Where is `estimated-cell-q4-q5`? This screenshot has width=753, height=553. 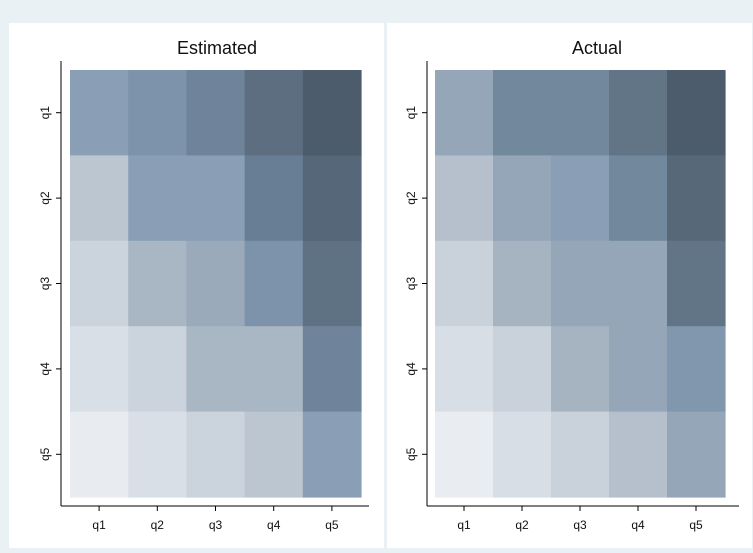 estimated-cell-q4-q5 is located at coordinates (332, 369).